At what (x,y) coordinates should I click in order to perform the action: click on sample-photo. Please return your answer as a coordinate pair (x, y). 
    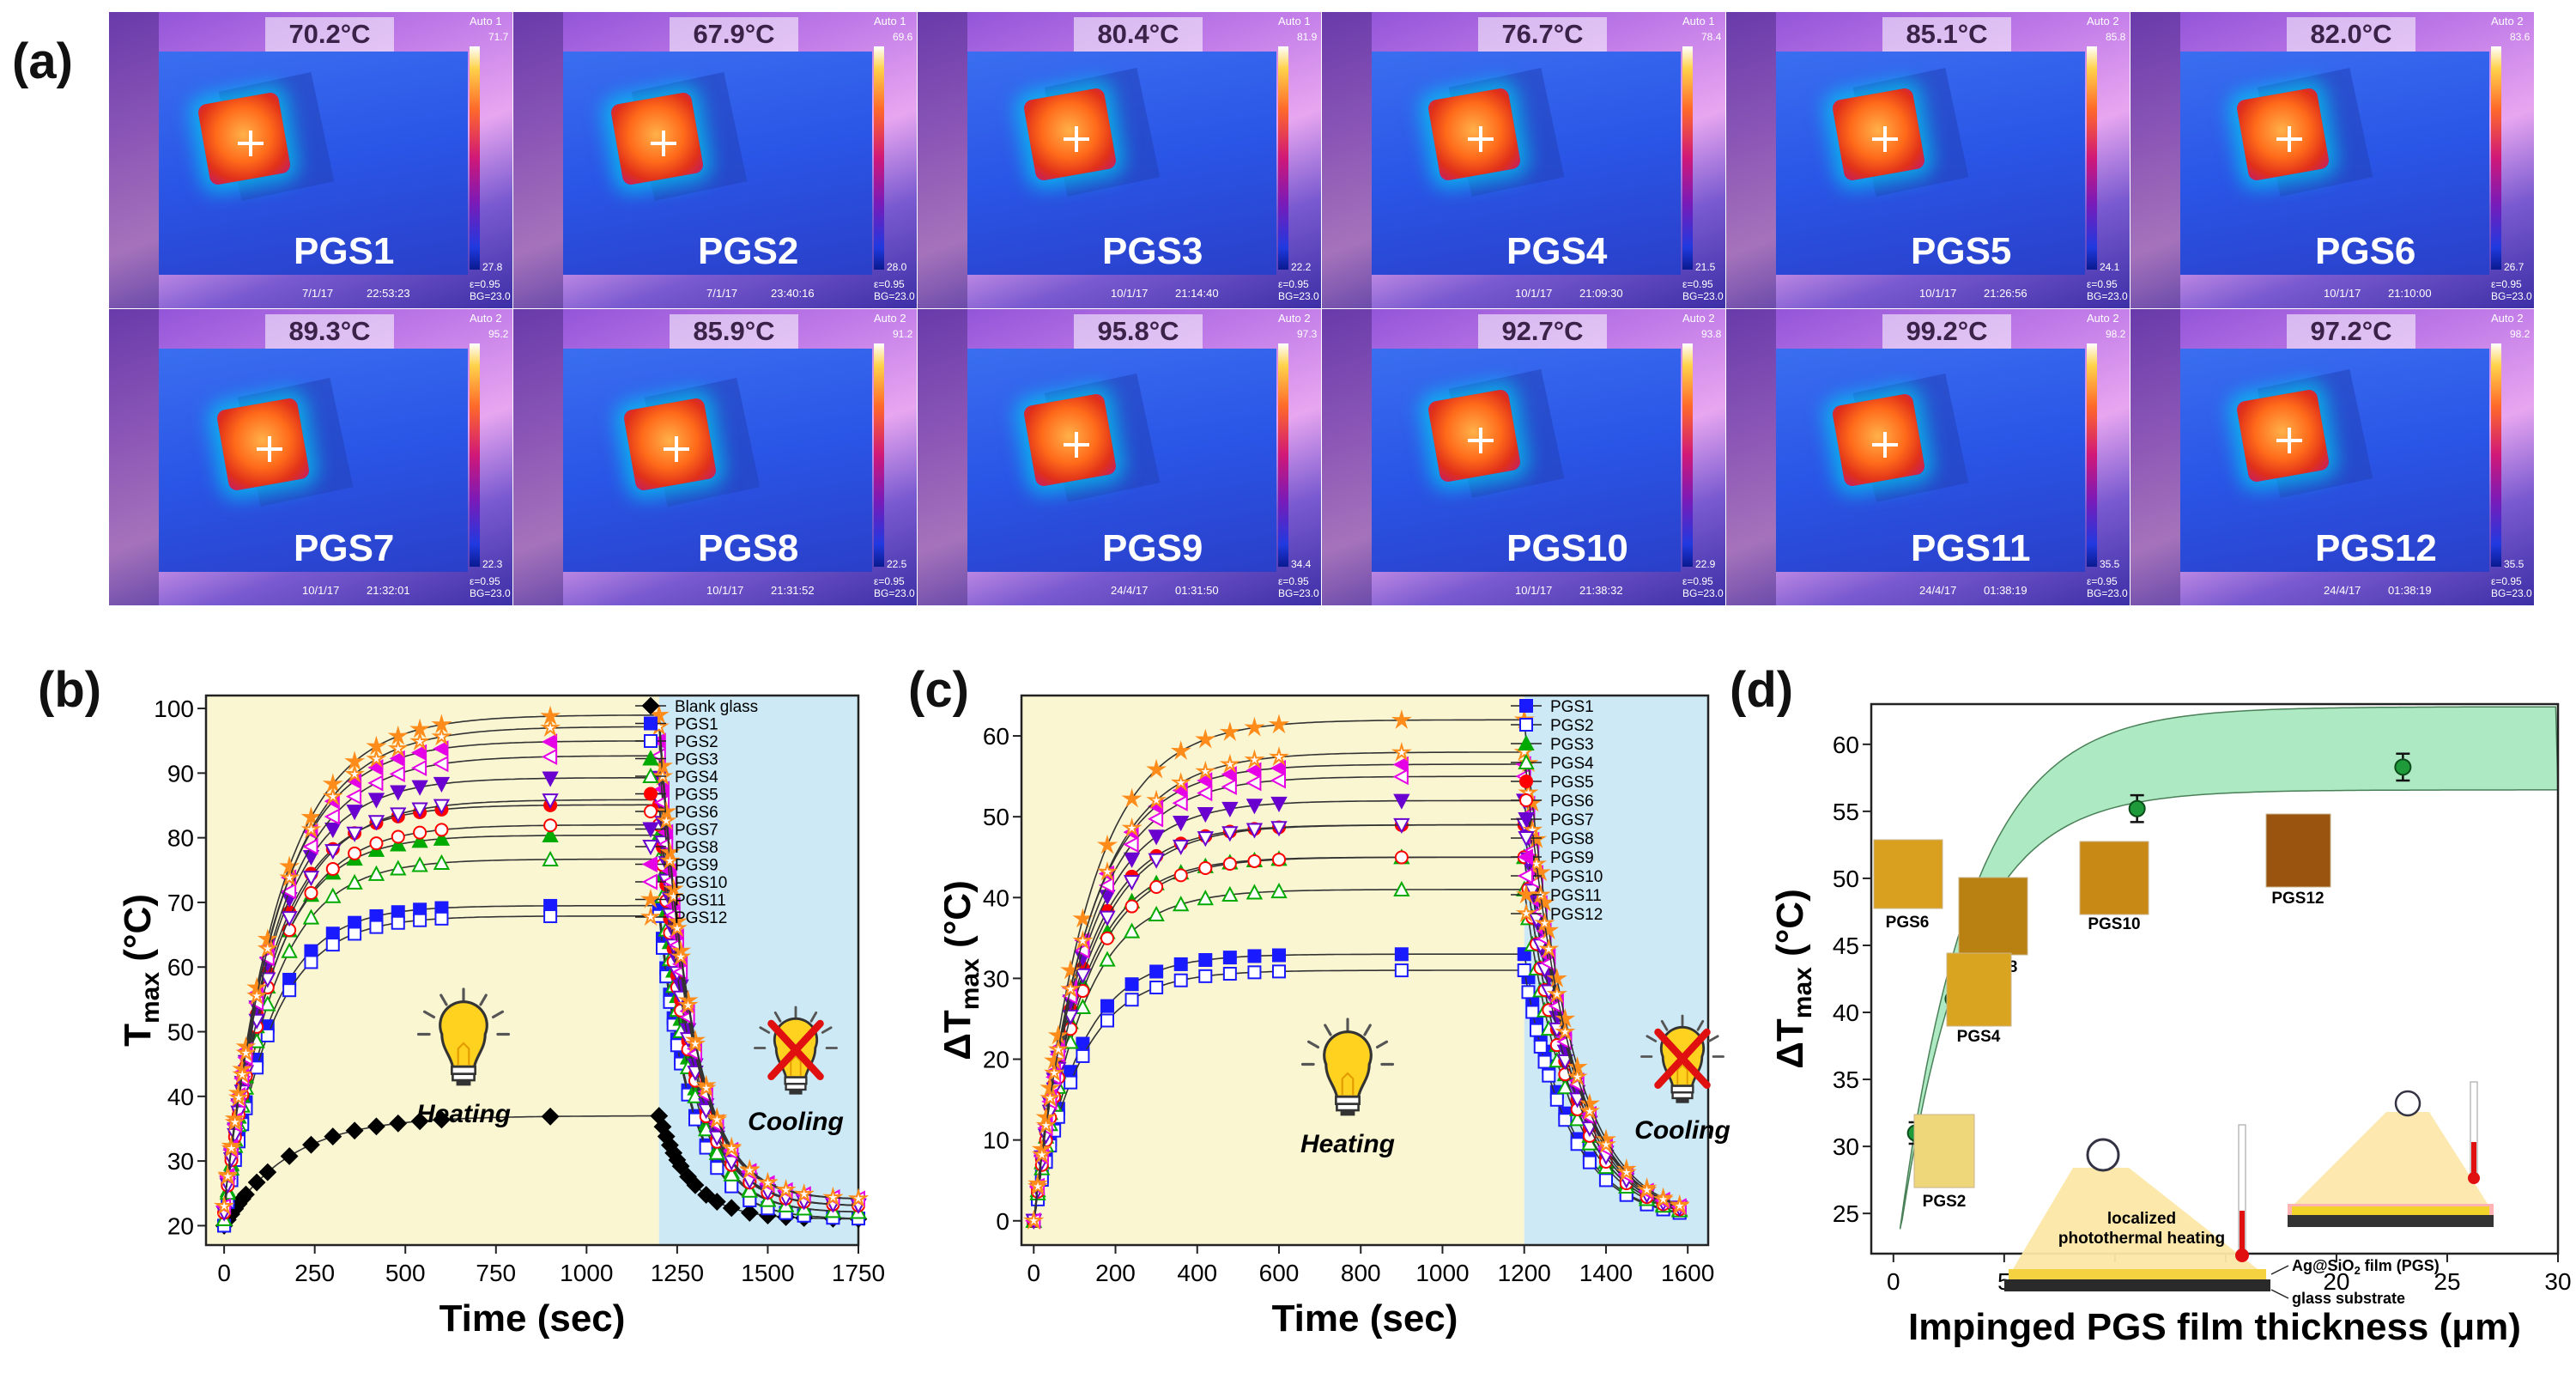
    Looking at the image, I should click on (1993, 916).